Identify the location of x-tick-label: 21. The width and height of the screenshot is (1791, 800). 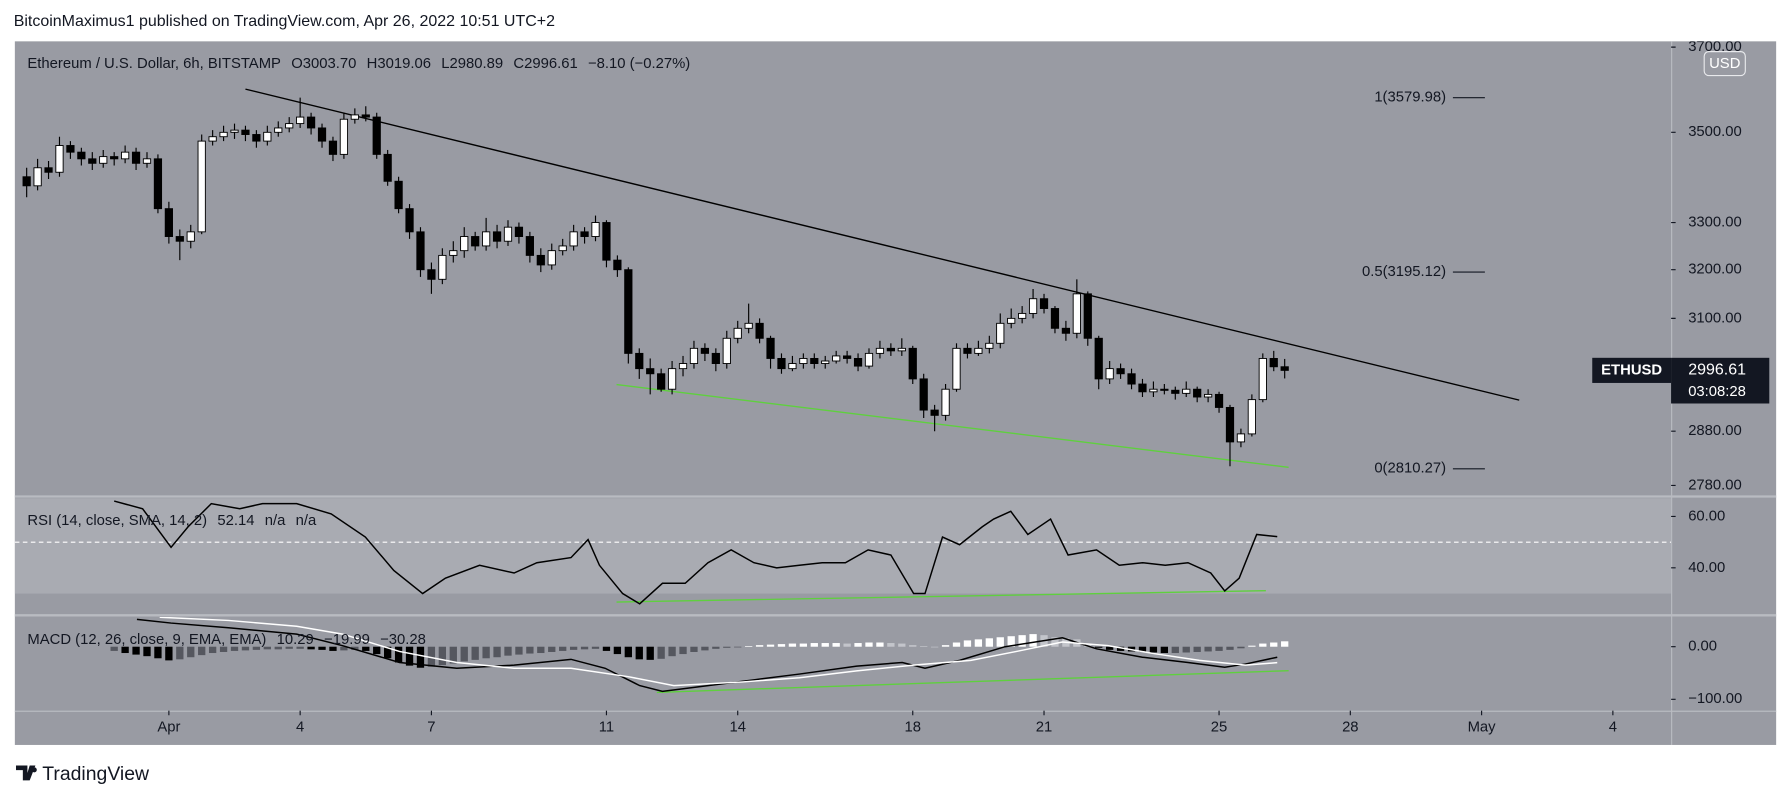
(1044, 728).